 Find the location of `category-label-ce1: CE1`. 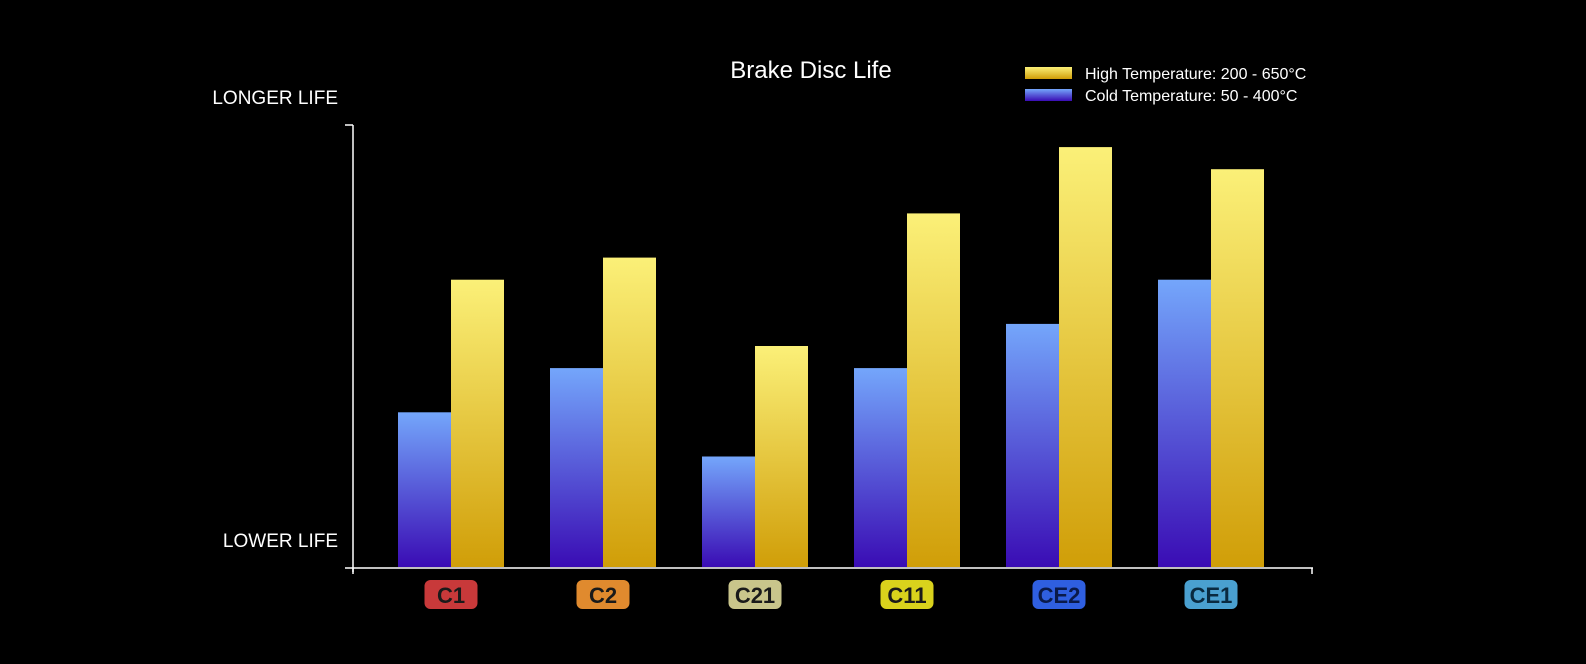

category-label-ce1: CE1 is located at coordinates (1211, 595).